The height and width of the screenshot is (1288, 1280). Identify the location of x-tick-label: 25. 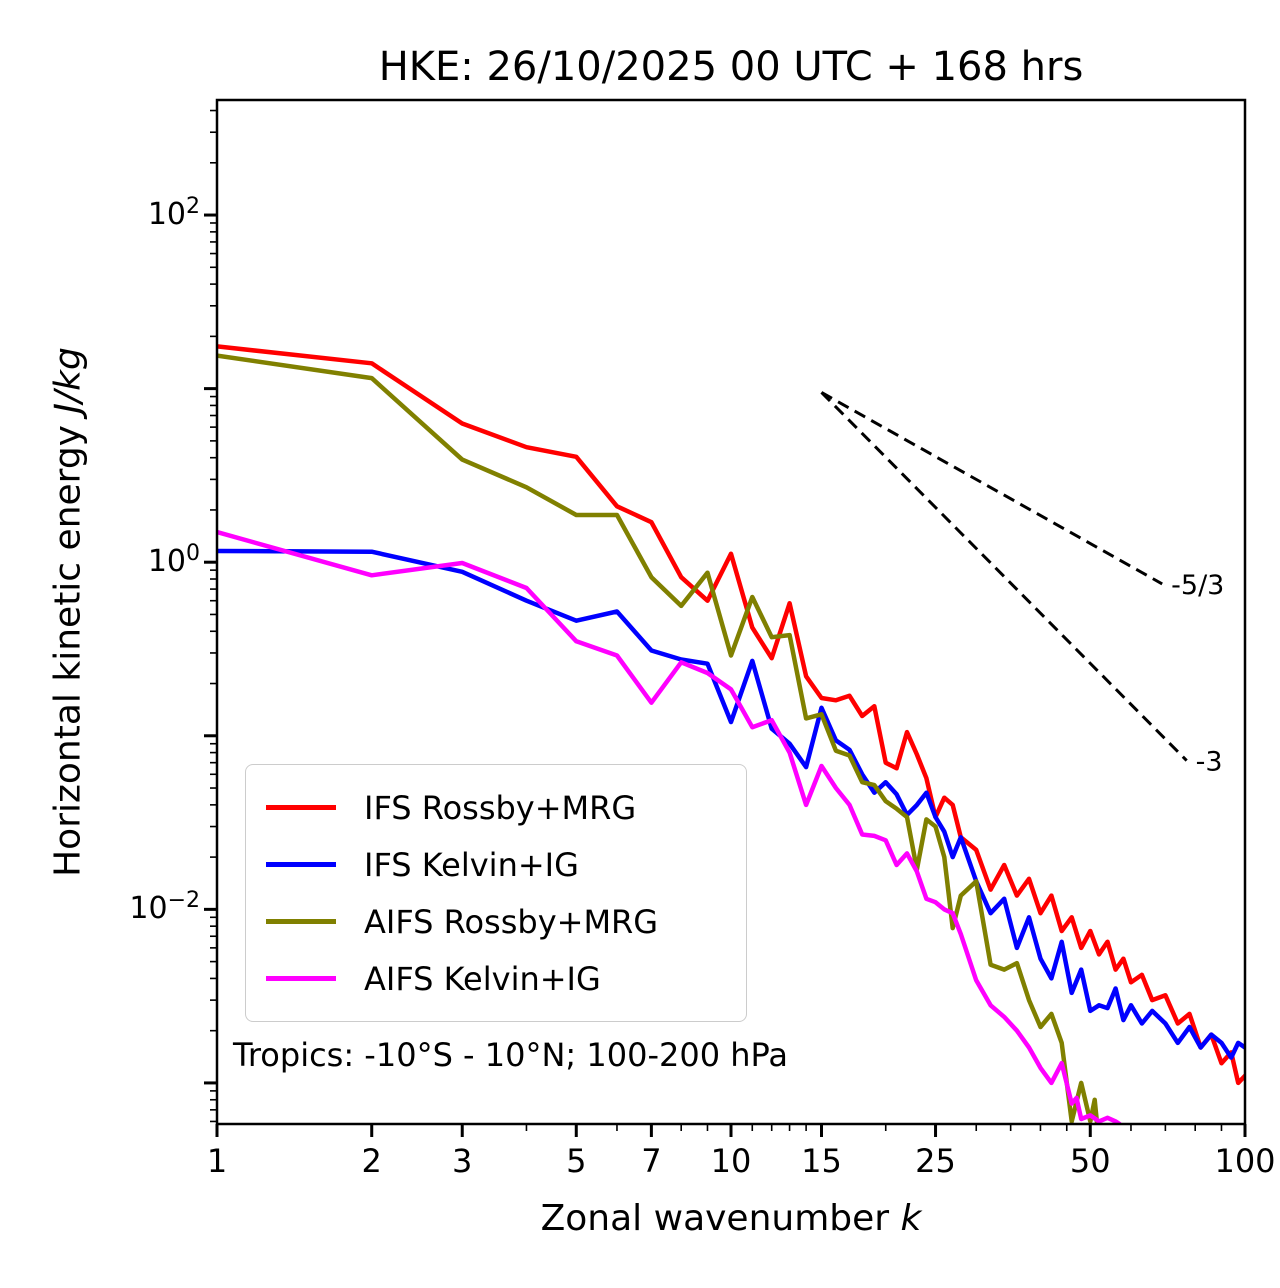
(935, 1161).